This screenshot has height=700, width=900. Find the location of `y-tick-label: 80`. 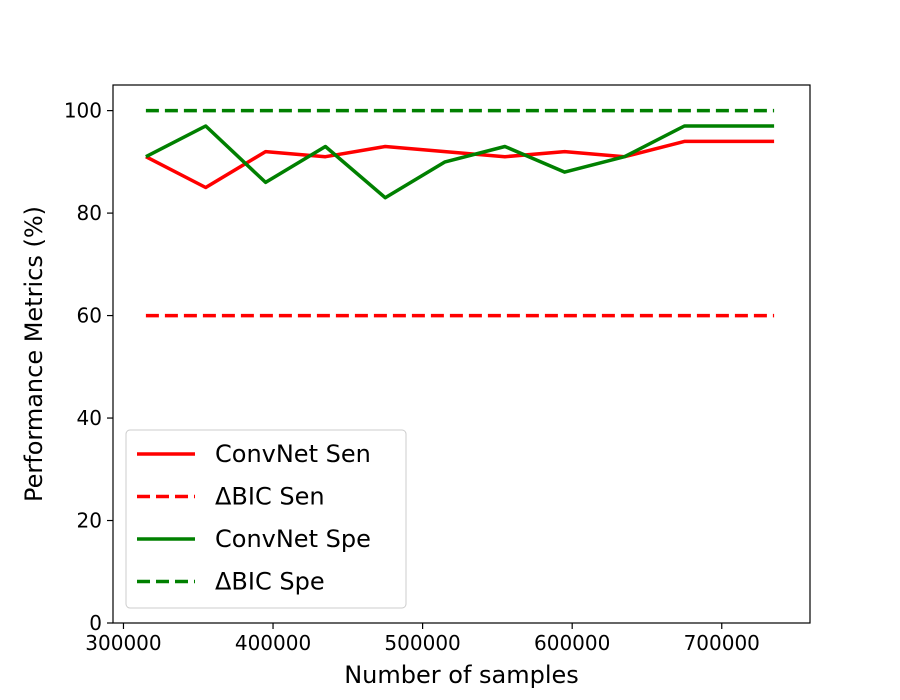

y-tick-label: 80 is located at coordinates (89, 213).